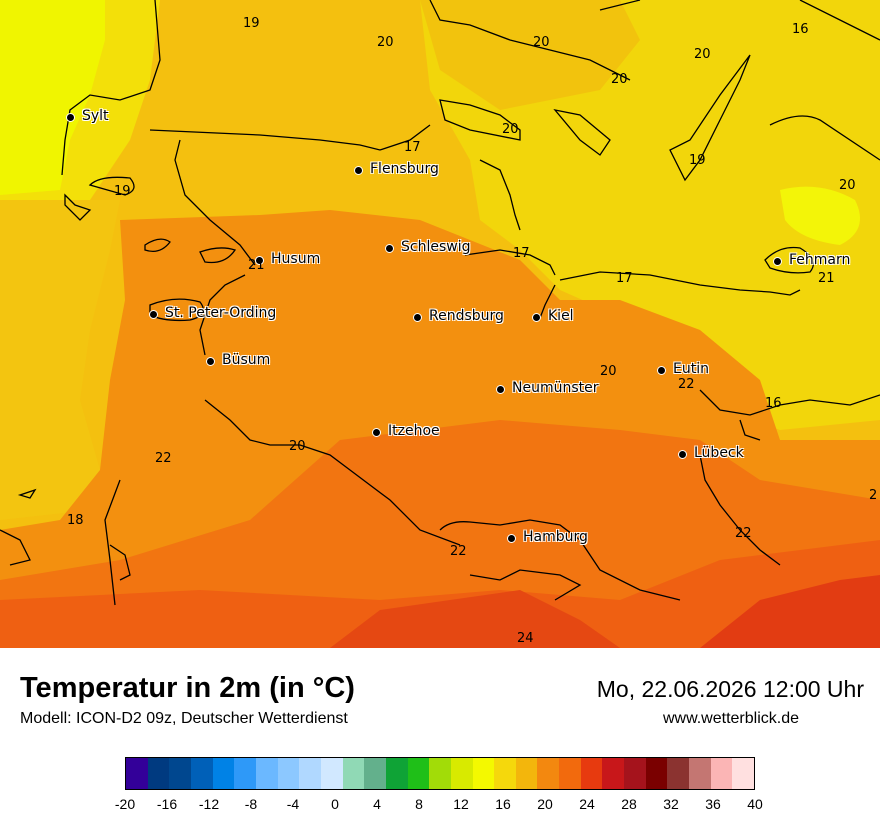 The image size is (880, 830). What do you see at coordinates (377, 804) in the screenshot?
I see `legend-tick-label: 4` at bounding box center [377, 804].